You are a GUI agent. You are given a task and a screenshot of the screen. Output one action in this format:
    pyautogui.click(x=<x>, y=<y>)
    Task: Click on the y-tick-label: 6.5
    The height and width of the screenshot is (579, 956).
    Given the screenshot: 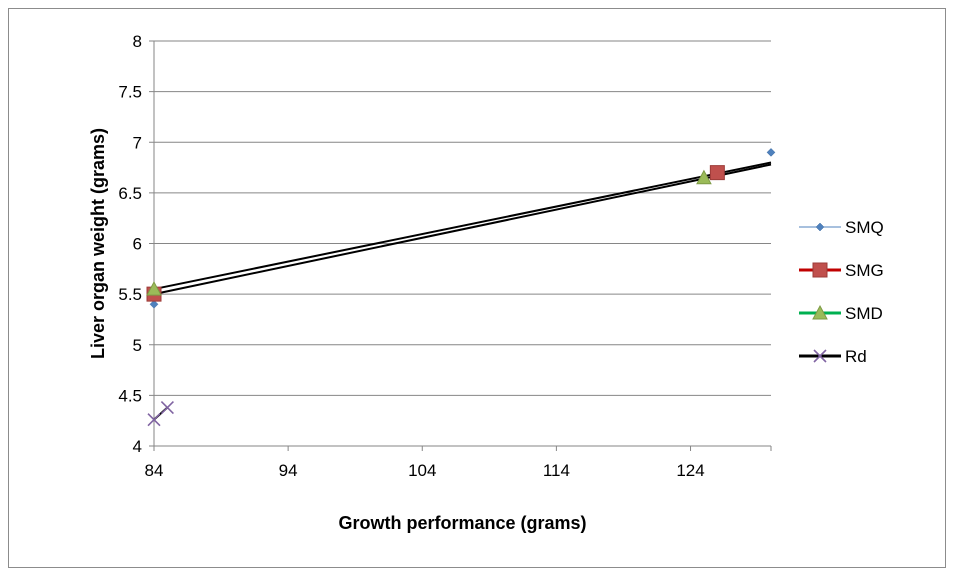 What is the action you would take?
    pyautogui.click(x=130, y=193)
    